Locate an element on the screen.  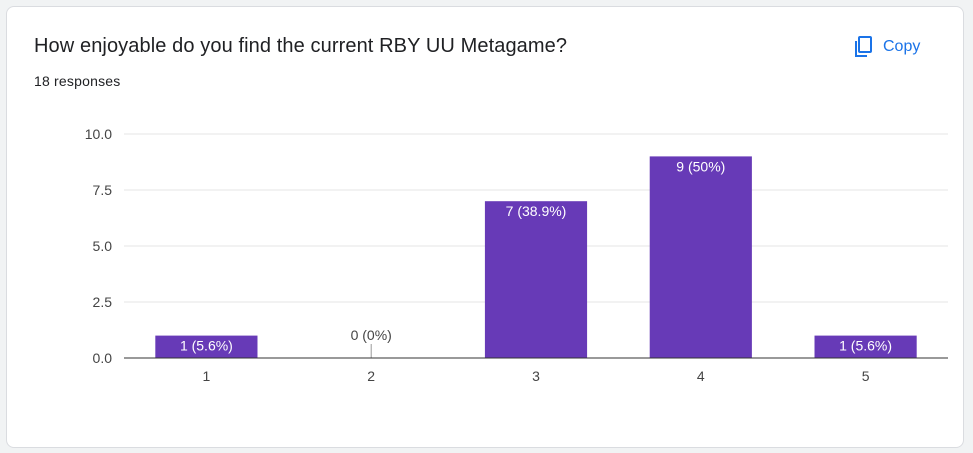
y-tick-label: 10.0 is located at coordinates (98, 134).